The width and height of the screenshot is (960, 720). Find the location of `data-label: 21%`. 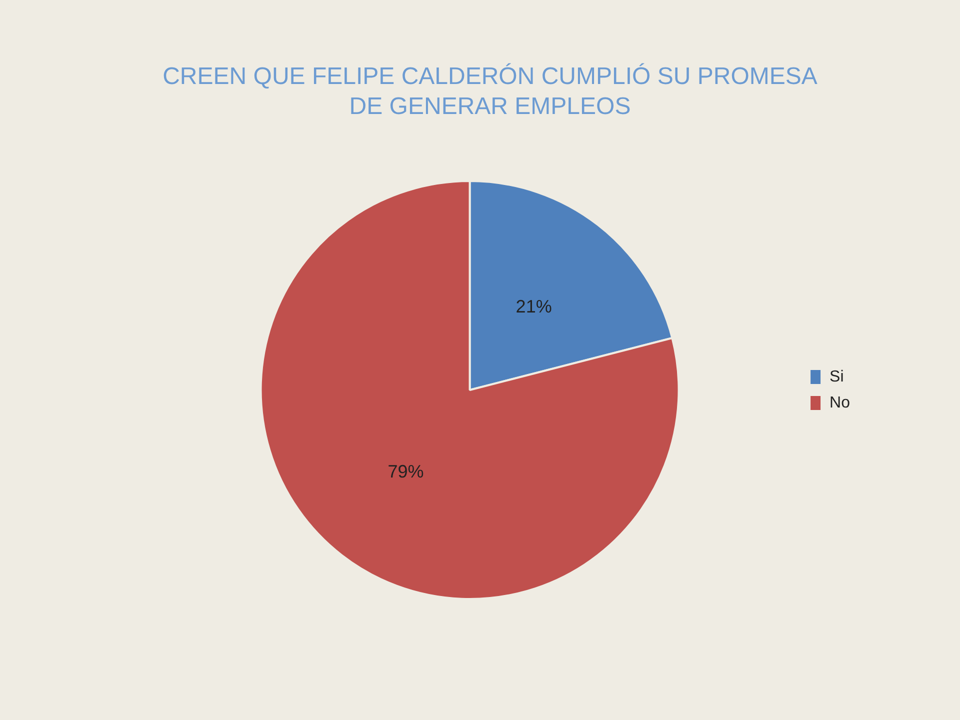

data-label: 21% is located at coordinates (534, 306).